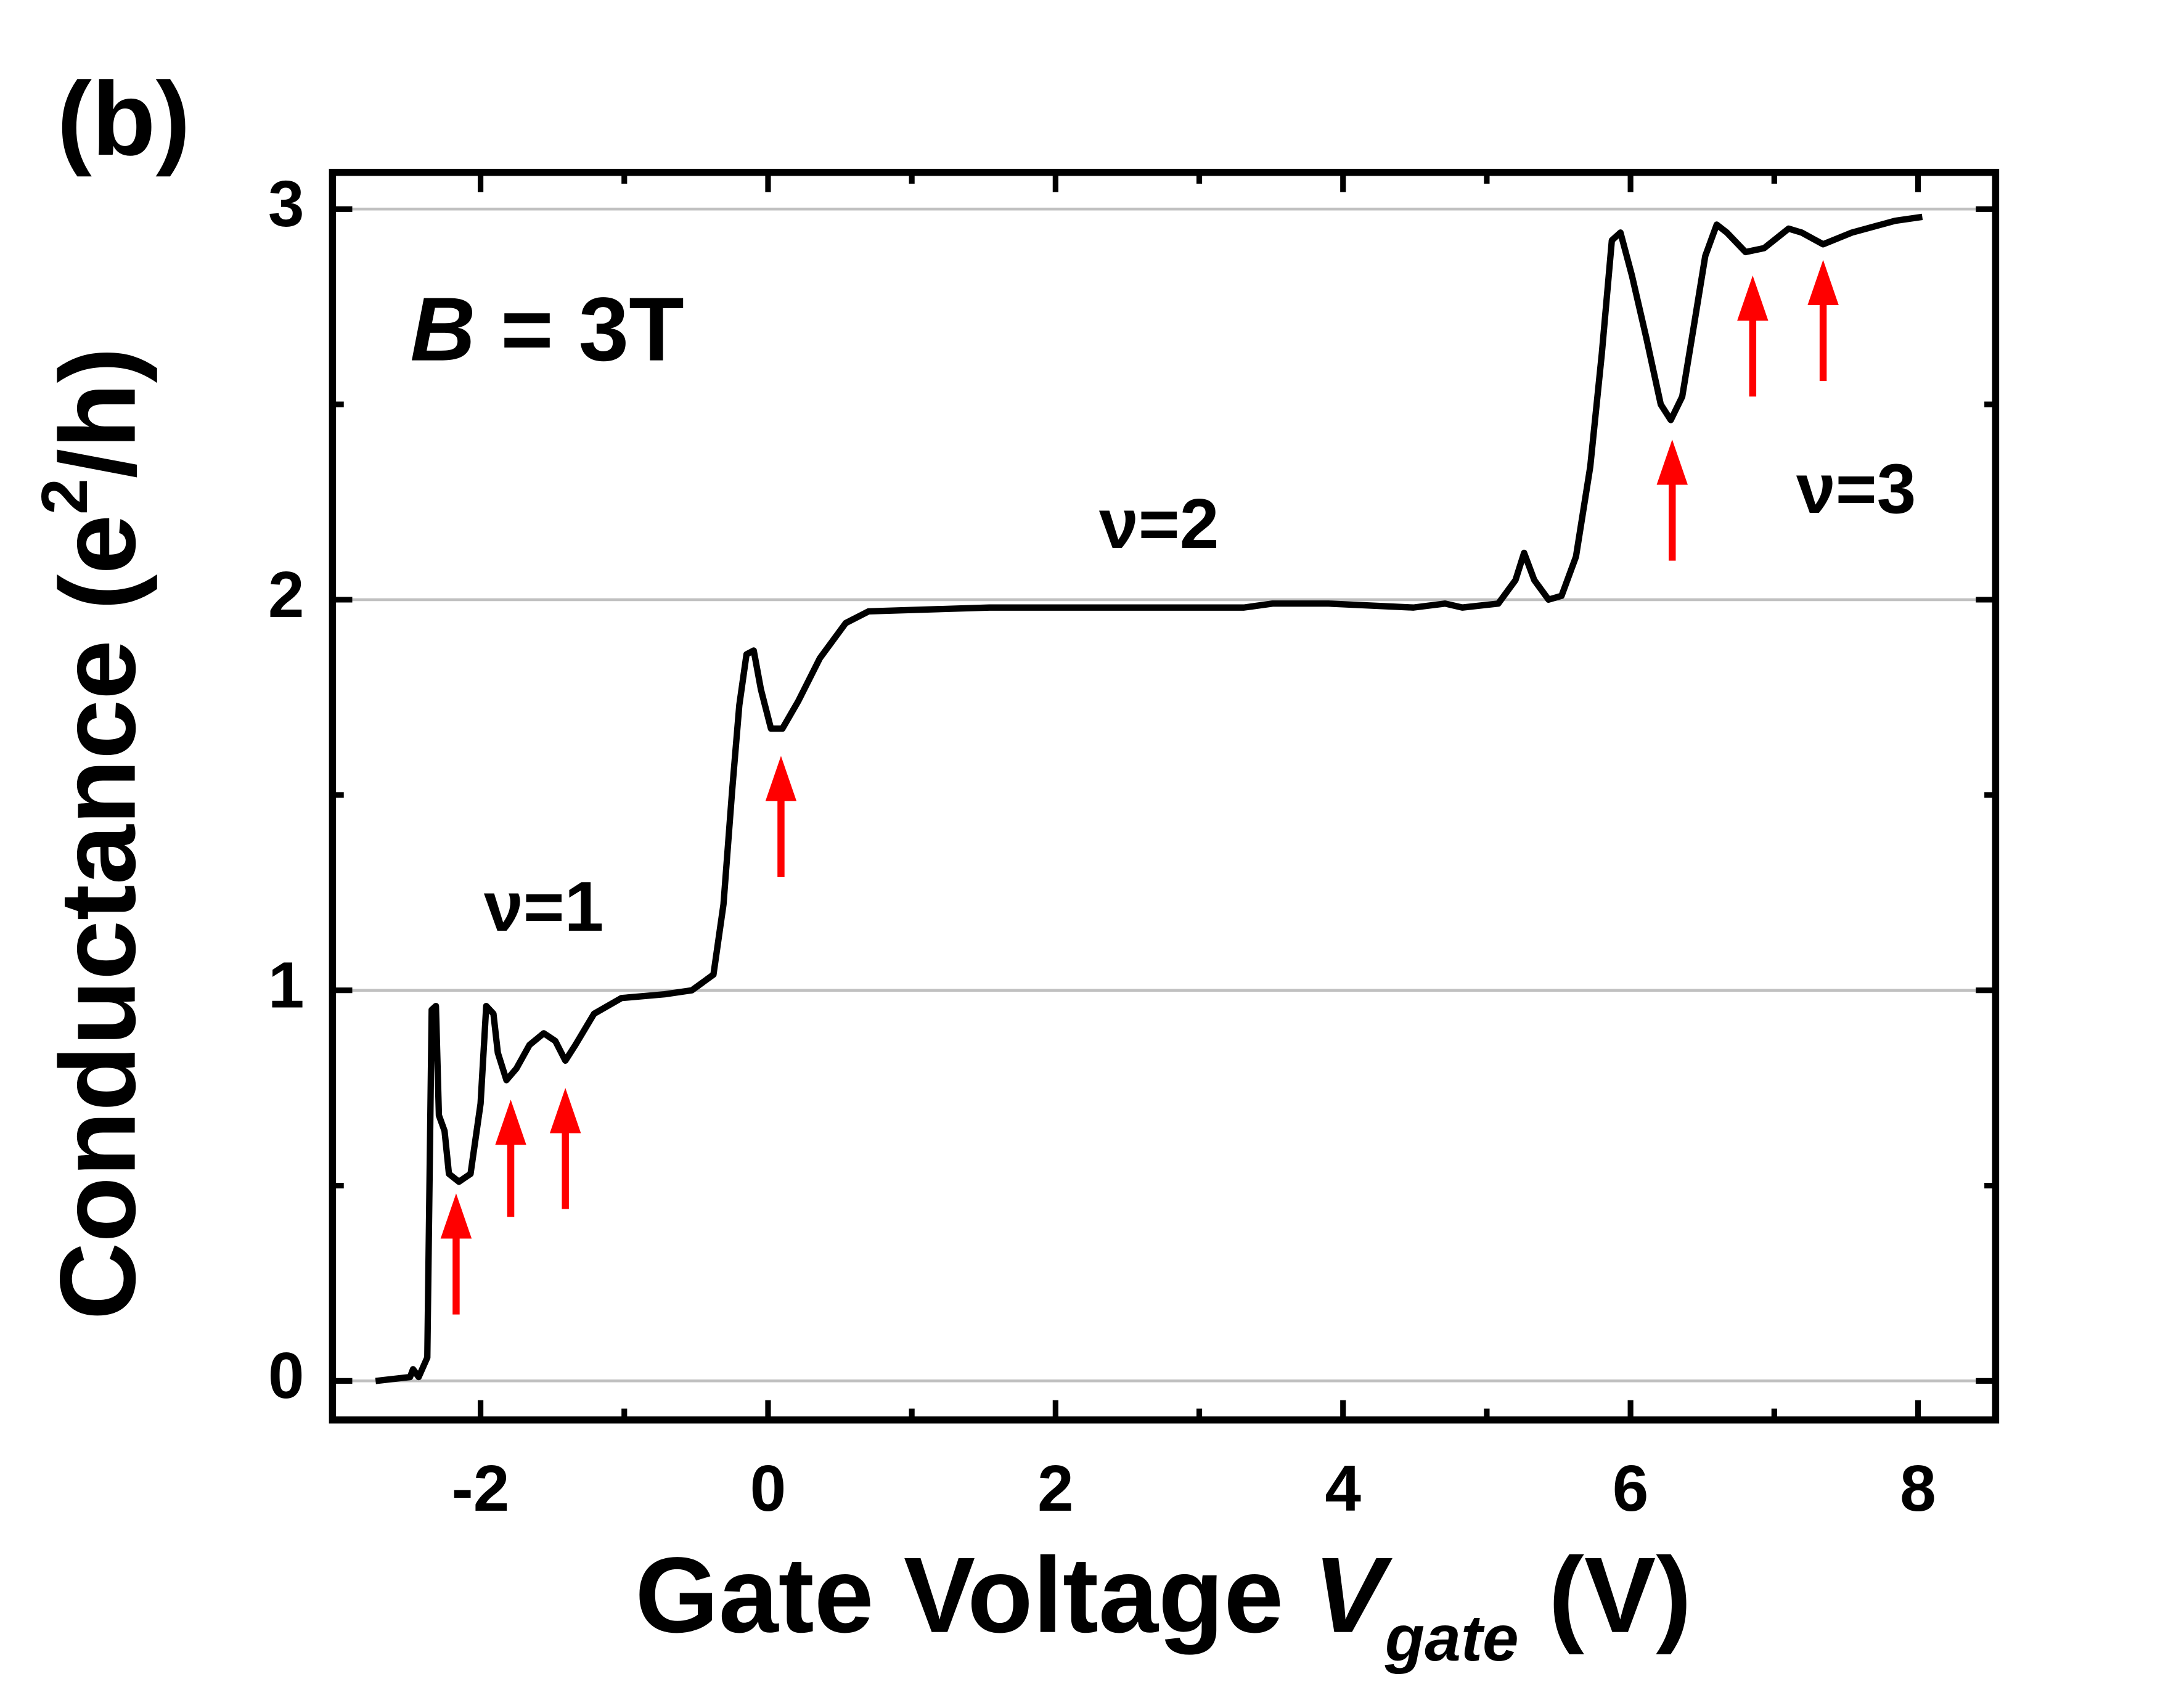 The width and height of the screenshot is (2184, 1687). I want to click on x-tick-label: 2, so click(1055, 1489).